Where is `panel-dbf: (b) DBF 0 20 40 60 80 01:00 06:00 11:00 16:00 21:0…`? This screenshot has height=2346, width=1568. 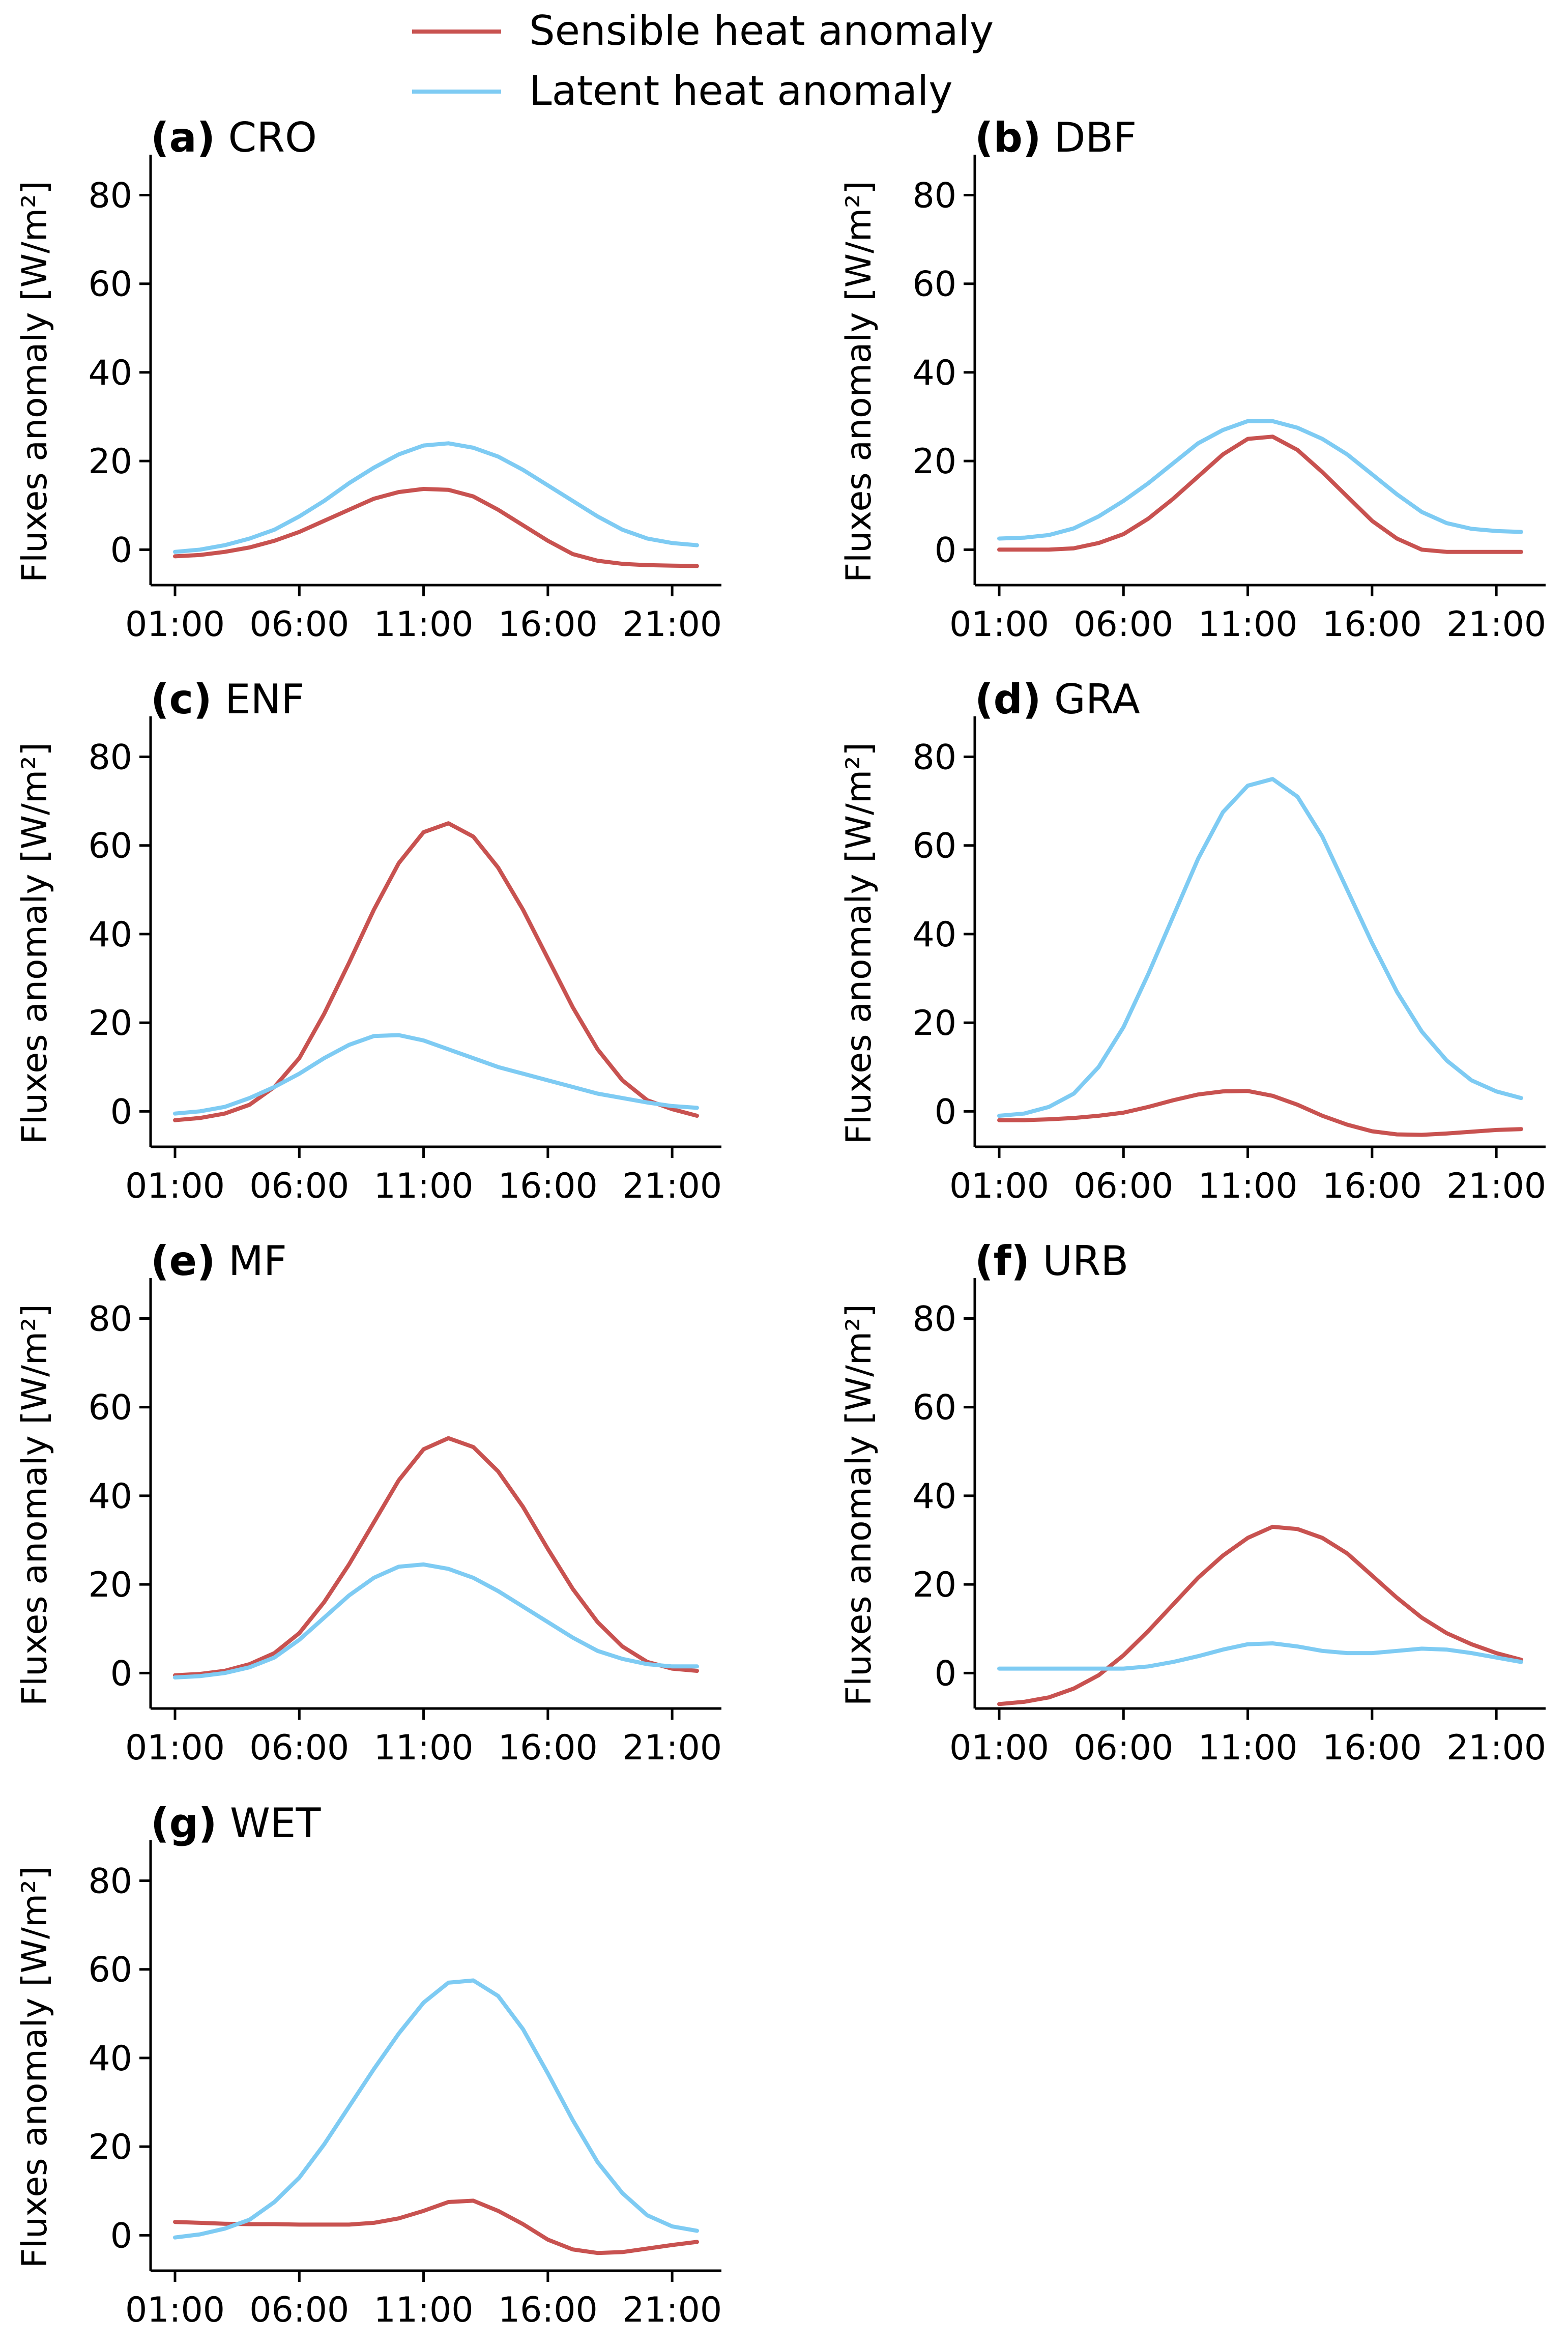
panel-dbf: (b) DBF 0 20 40 60 80 01:00 06:00 11:00 16:00 21:0… is located at coordinates (1192, 379).